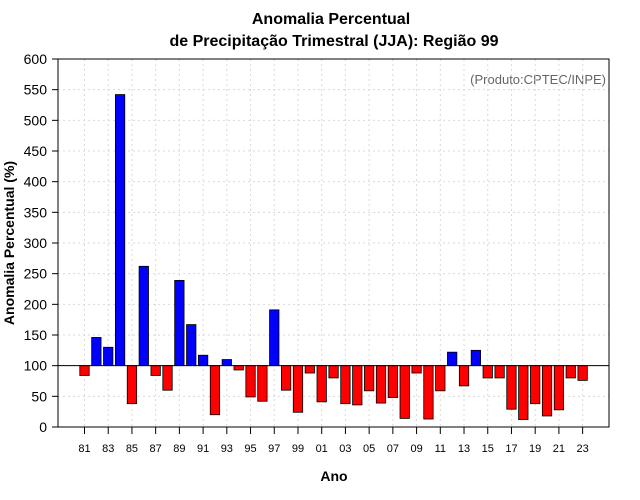 The height and width of the screenshot is (500, 640). I want to click on bar-1982, so click(96, 352).